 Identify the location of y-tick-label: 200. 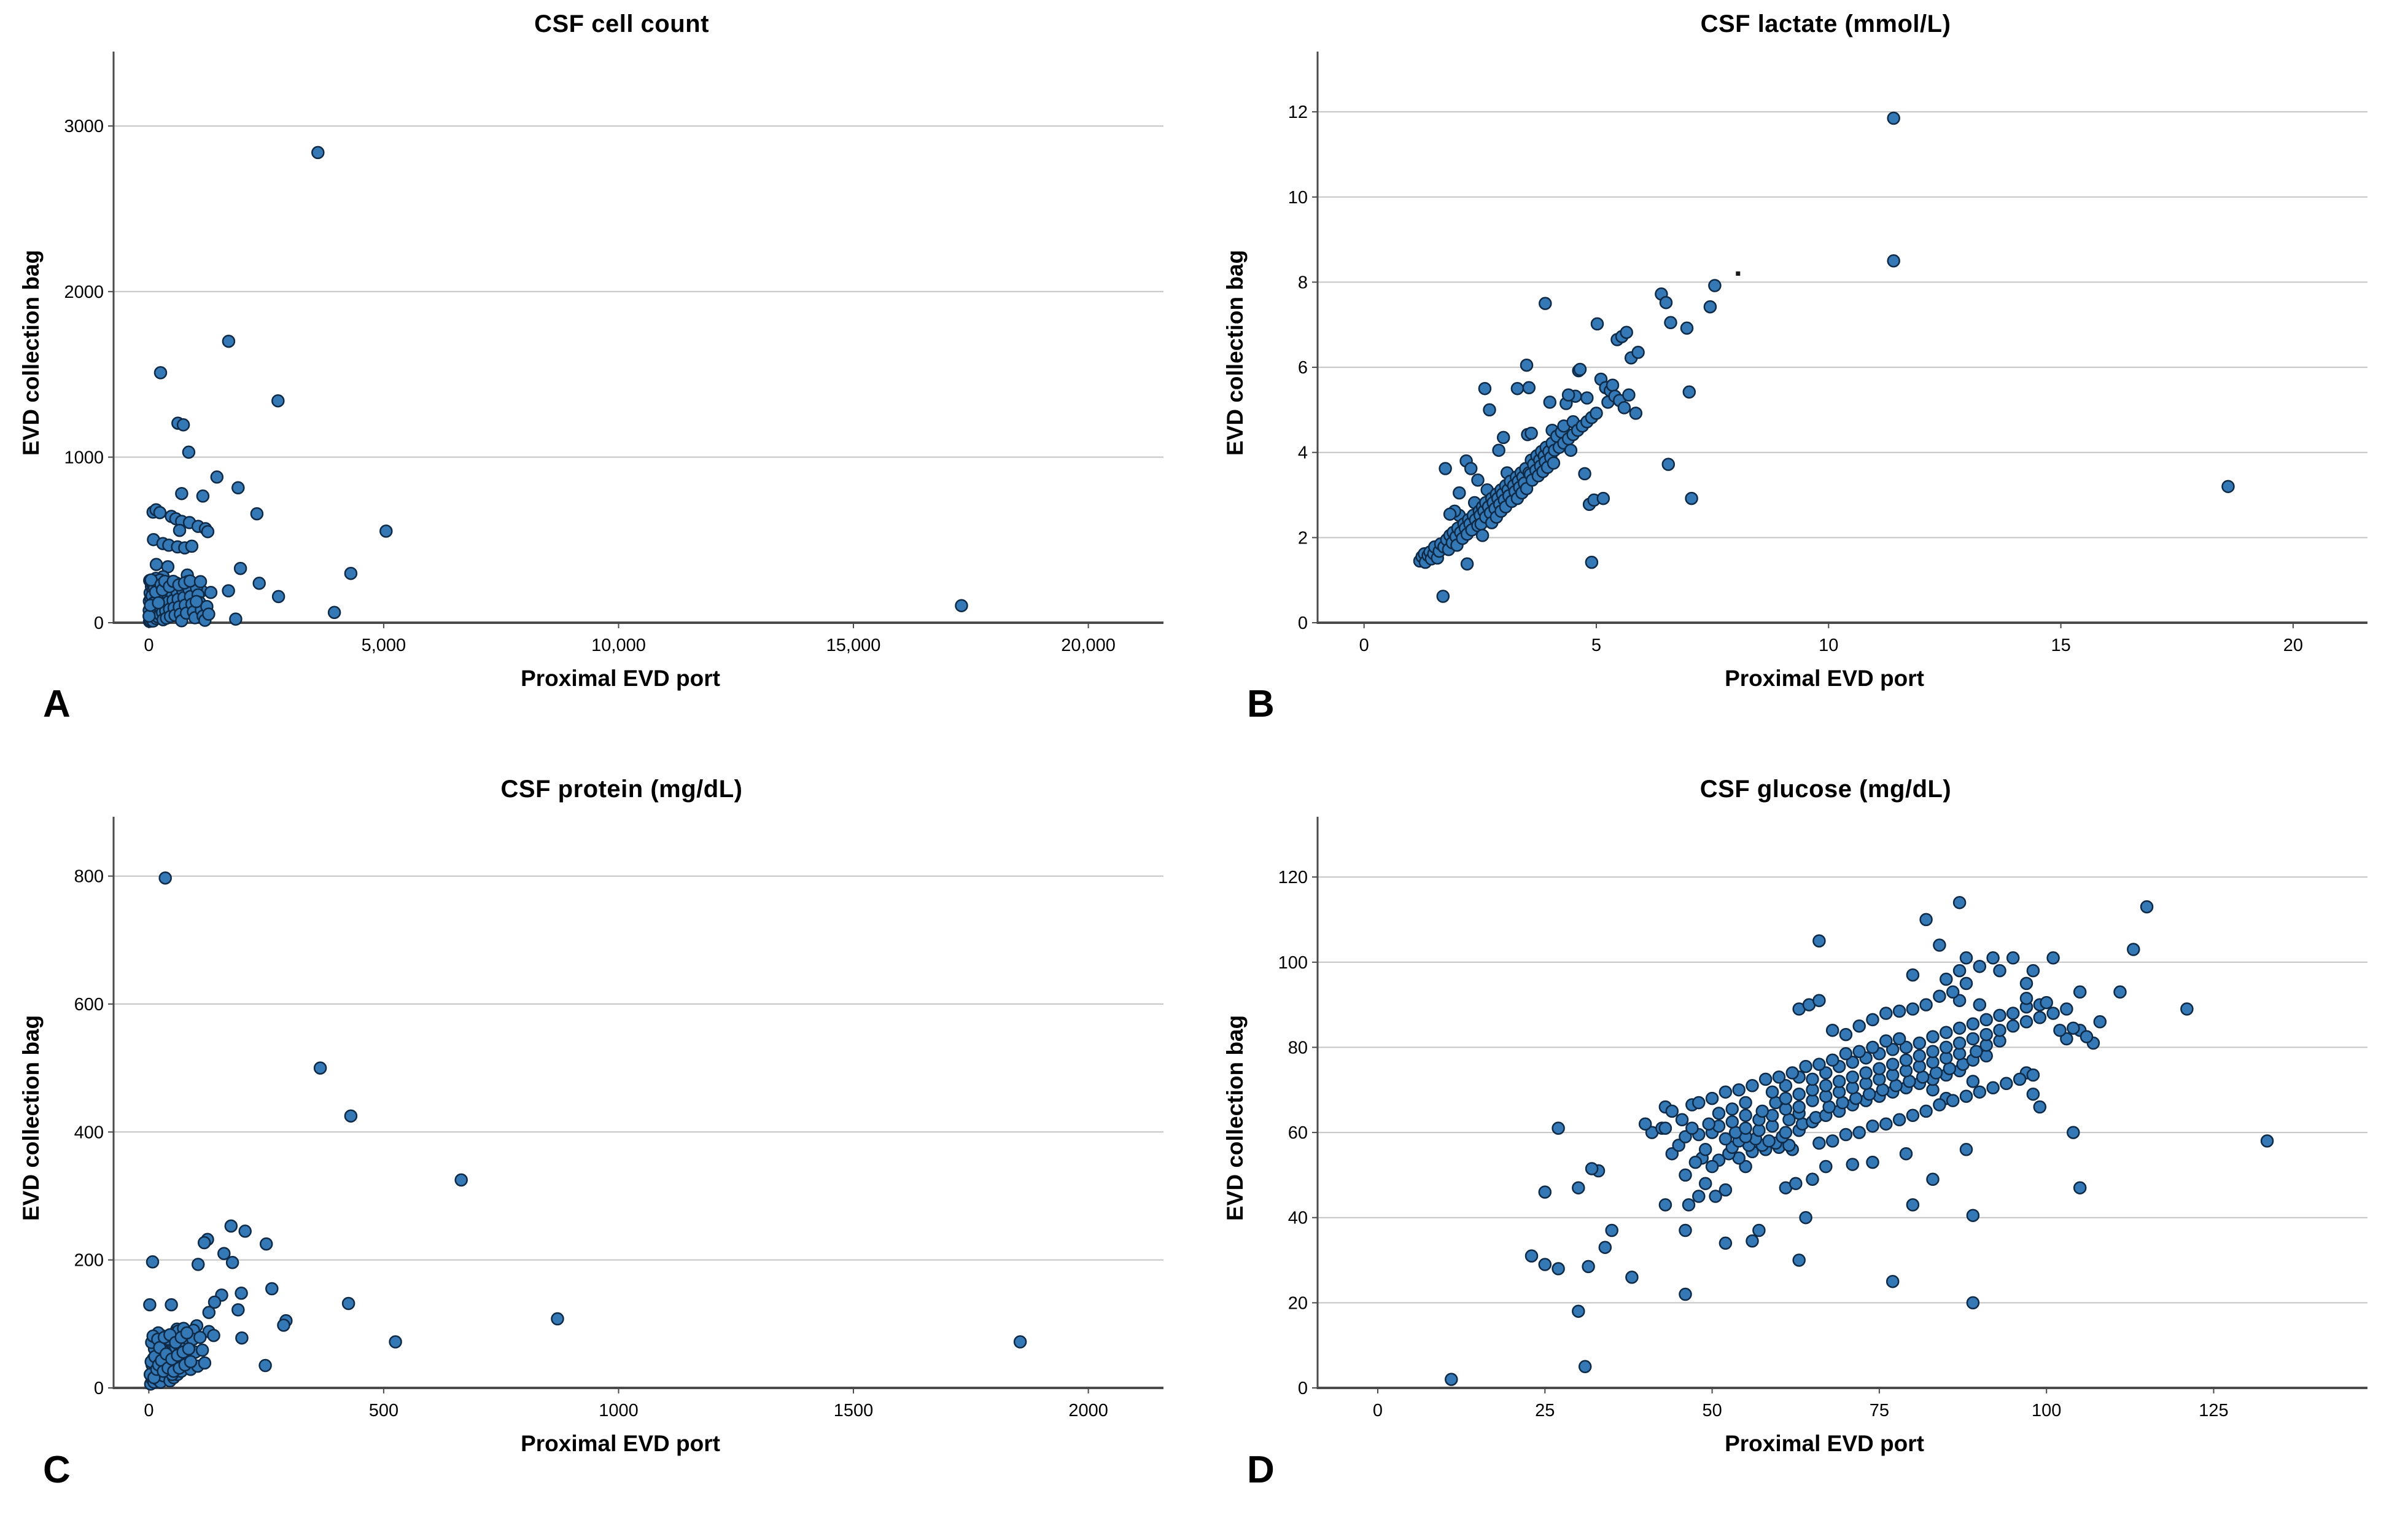
(88, 1261).